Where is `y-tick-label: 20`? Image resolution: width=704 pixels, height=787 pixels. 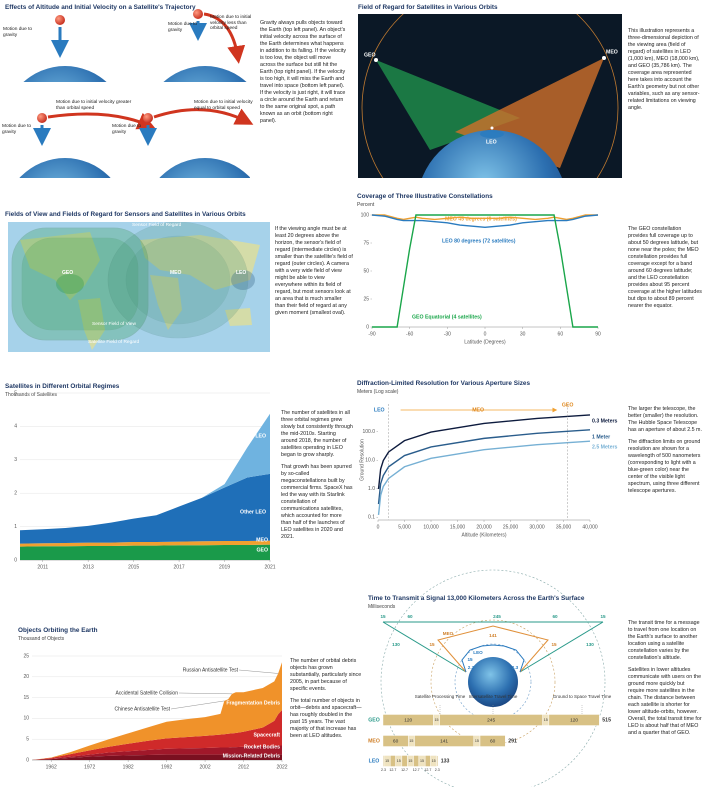 y-tick-label: 20 is located at coordinates (26, 677).